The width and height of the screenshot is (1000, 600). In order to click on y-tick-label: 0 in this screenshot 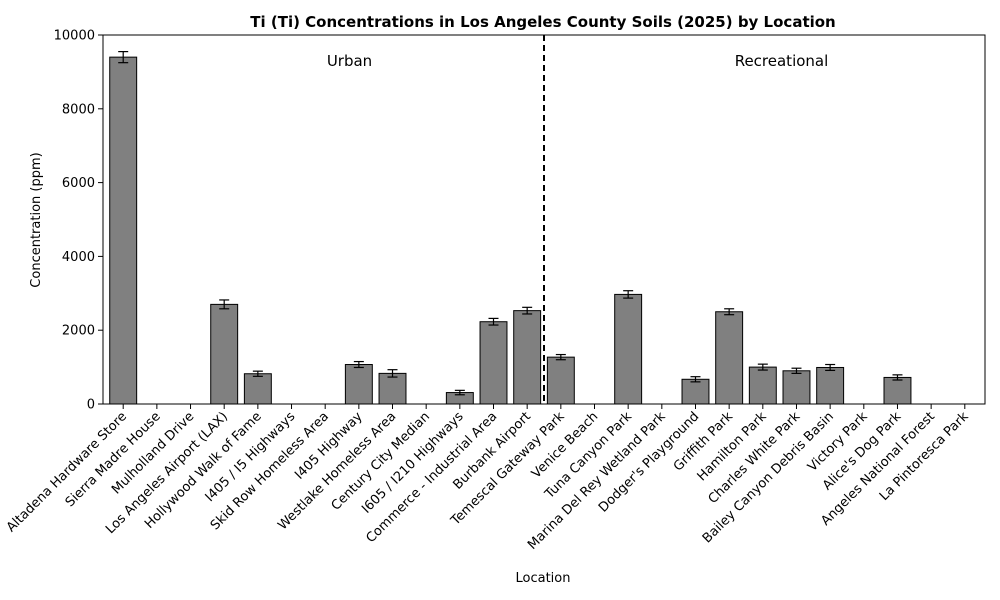, I will do `click(91, 405)`.